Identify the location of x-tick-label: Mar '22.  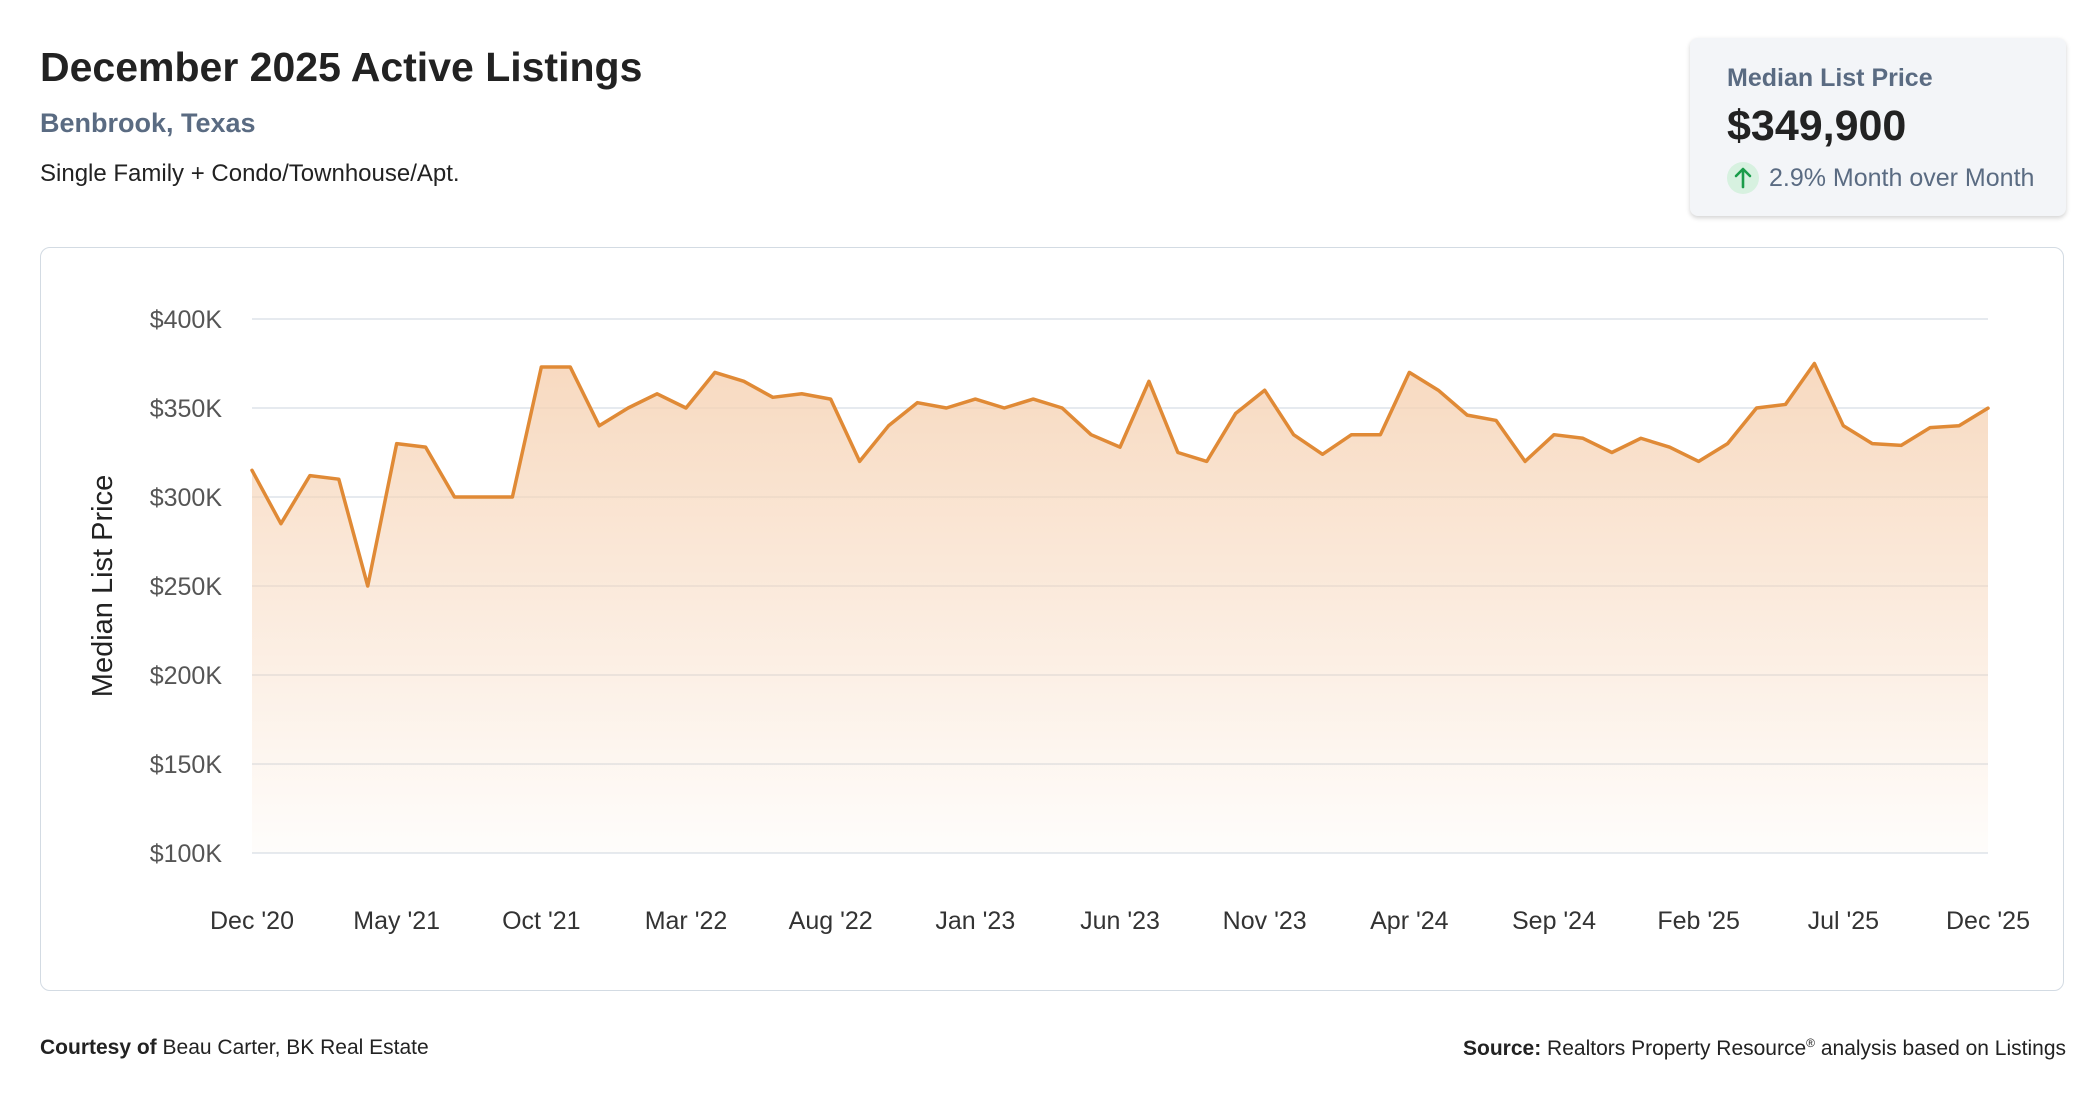
(686, 921).